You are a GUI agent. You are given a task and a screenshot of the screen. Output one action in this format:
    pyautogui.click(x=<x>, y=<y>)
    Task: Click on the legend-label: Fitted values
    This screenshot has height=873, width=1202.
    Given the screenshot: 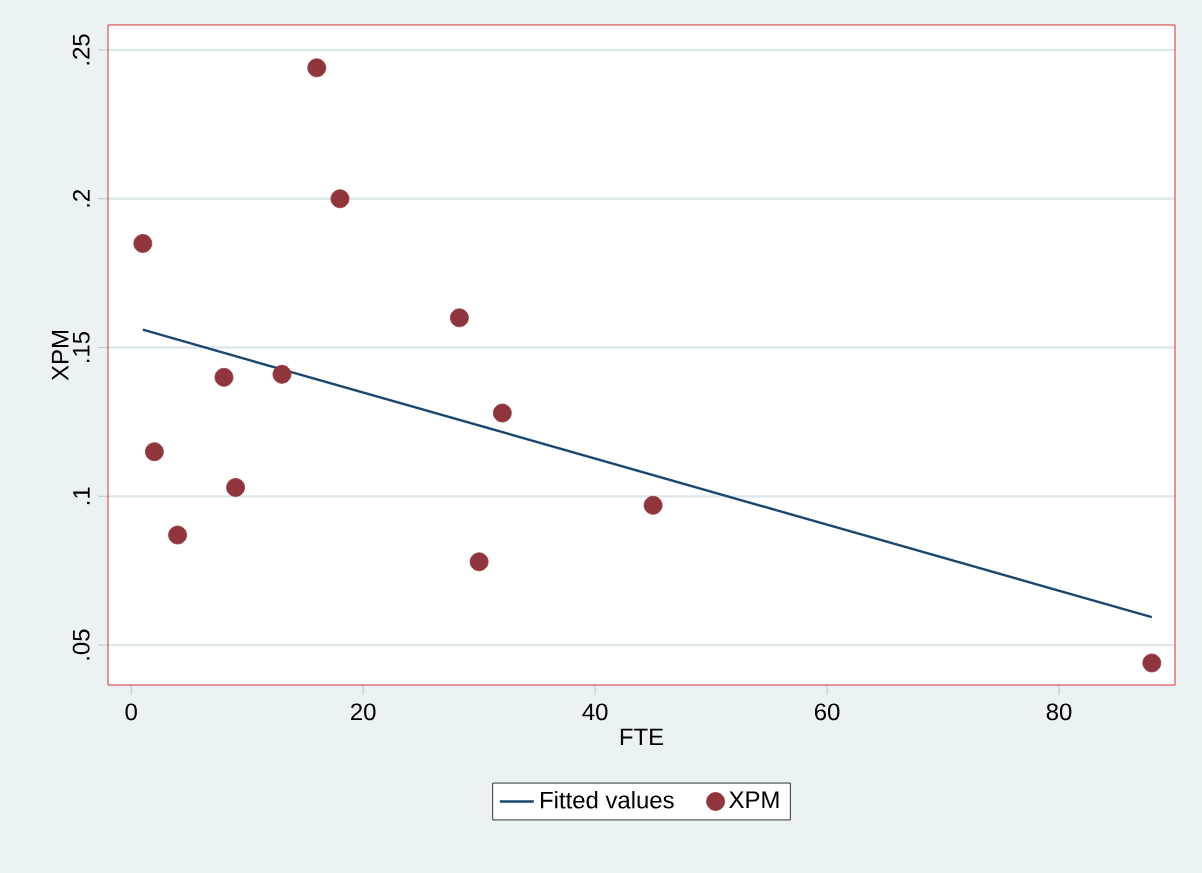 What is the action you would take?
    pyautogui.click(x=607, y=800)
    